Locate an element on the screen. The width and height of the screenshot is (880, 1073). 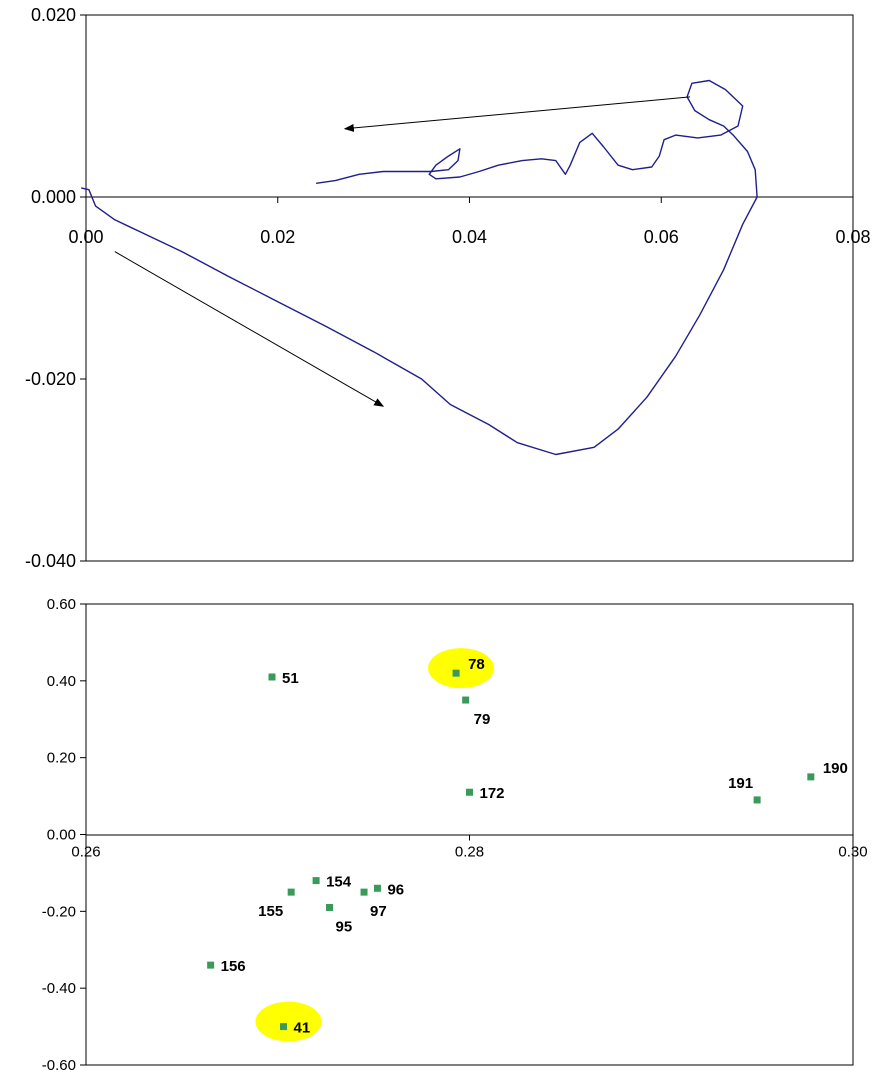
point-label: 95 is located at coordinates (344, 926).